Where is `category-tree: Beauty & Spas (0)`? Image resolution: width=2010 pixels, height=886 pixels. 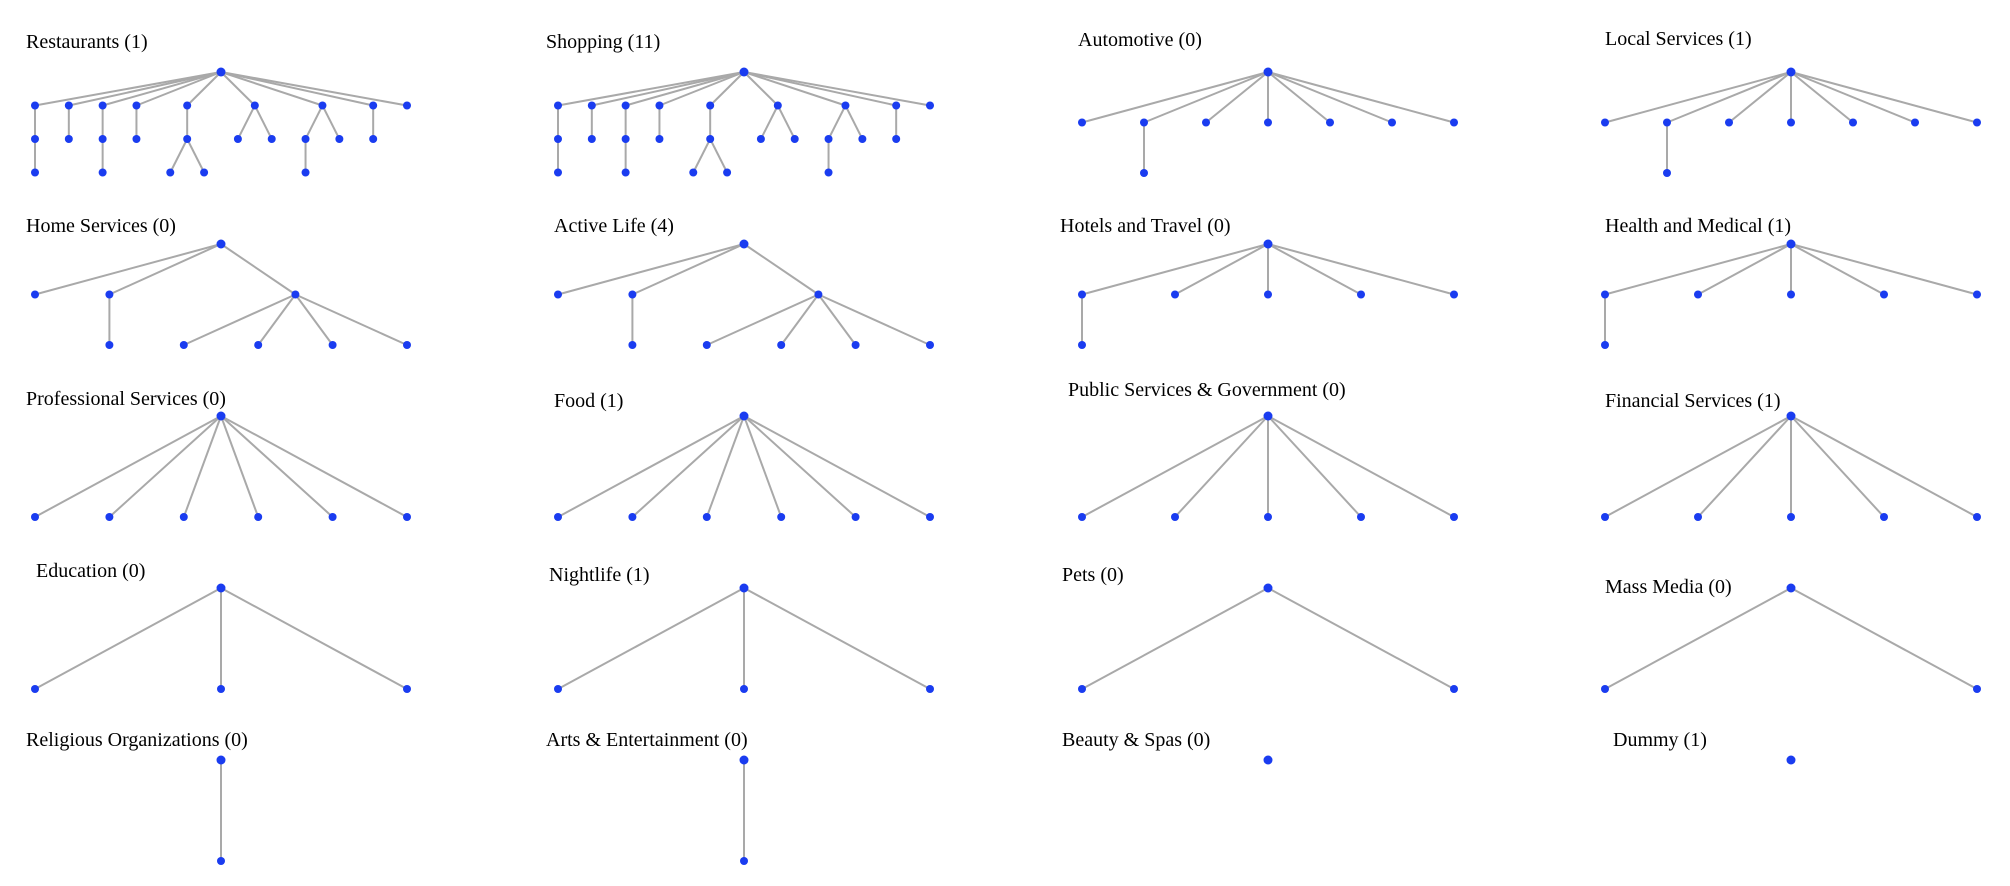 category-tree: Beauty & Spas (0) is located at coordinates (1167, 747).